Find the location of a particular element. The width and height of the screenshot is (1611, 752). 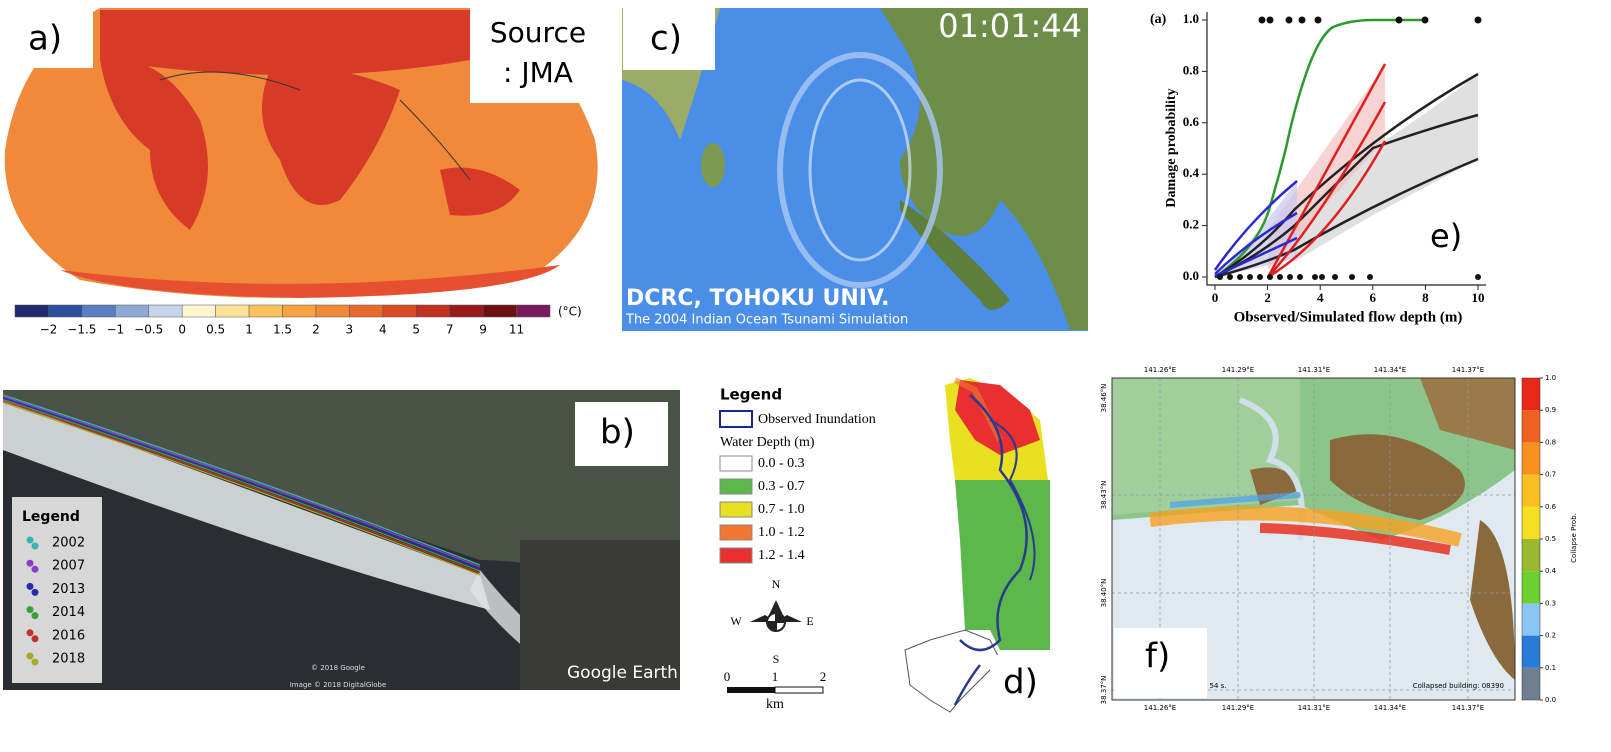

lon-label: 141.29°E is located at coordinates (1238, 370).